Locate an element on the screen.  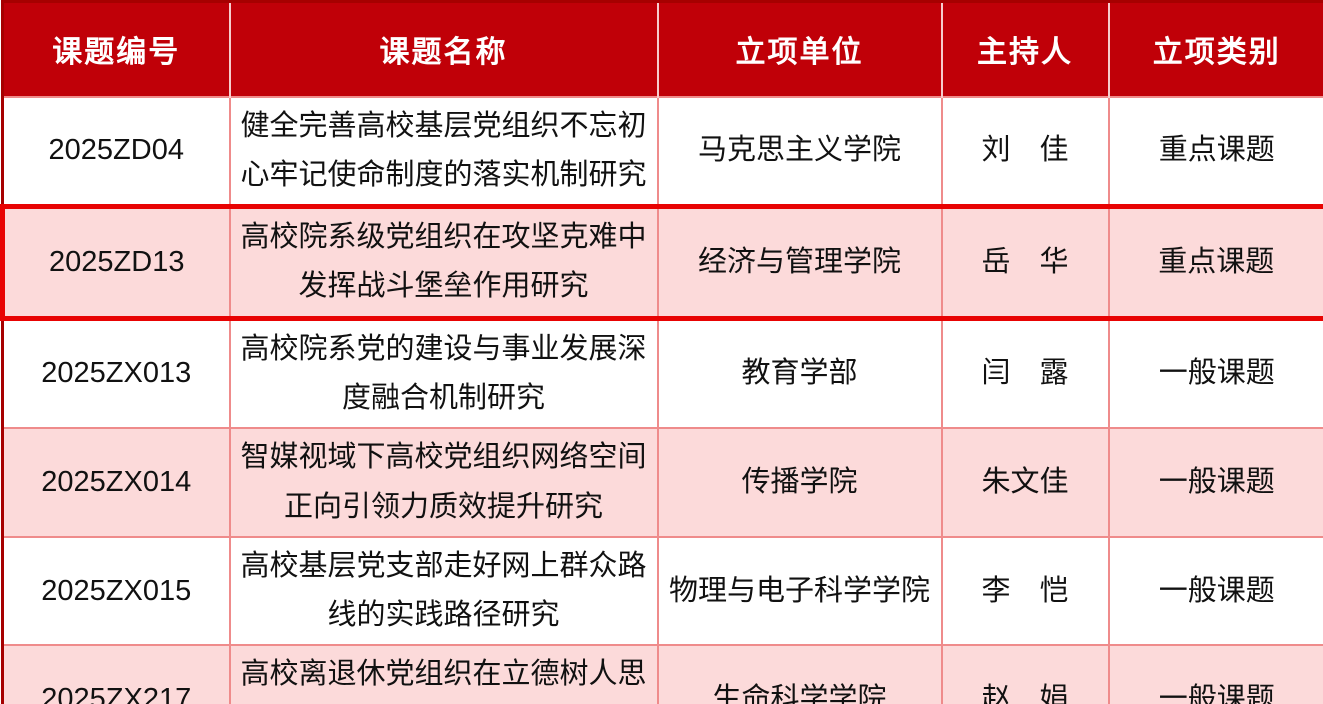
cell-project-title: 高校院系级党组织在攻坚克难中发挥战斗堡垒作用研究 is located at coordinates (443, 262).